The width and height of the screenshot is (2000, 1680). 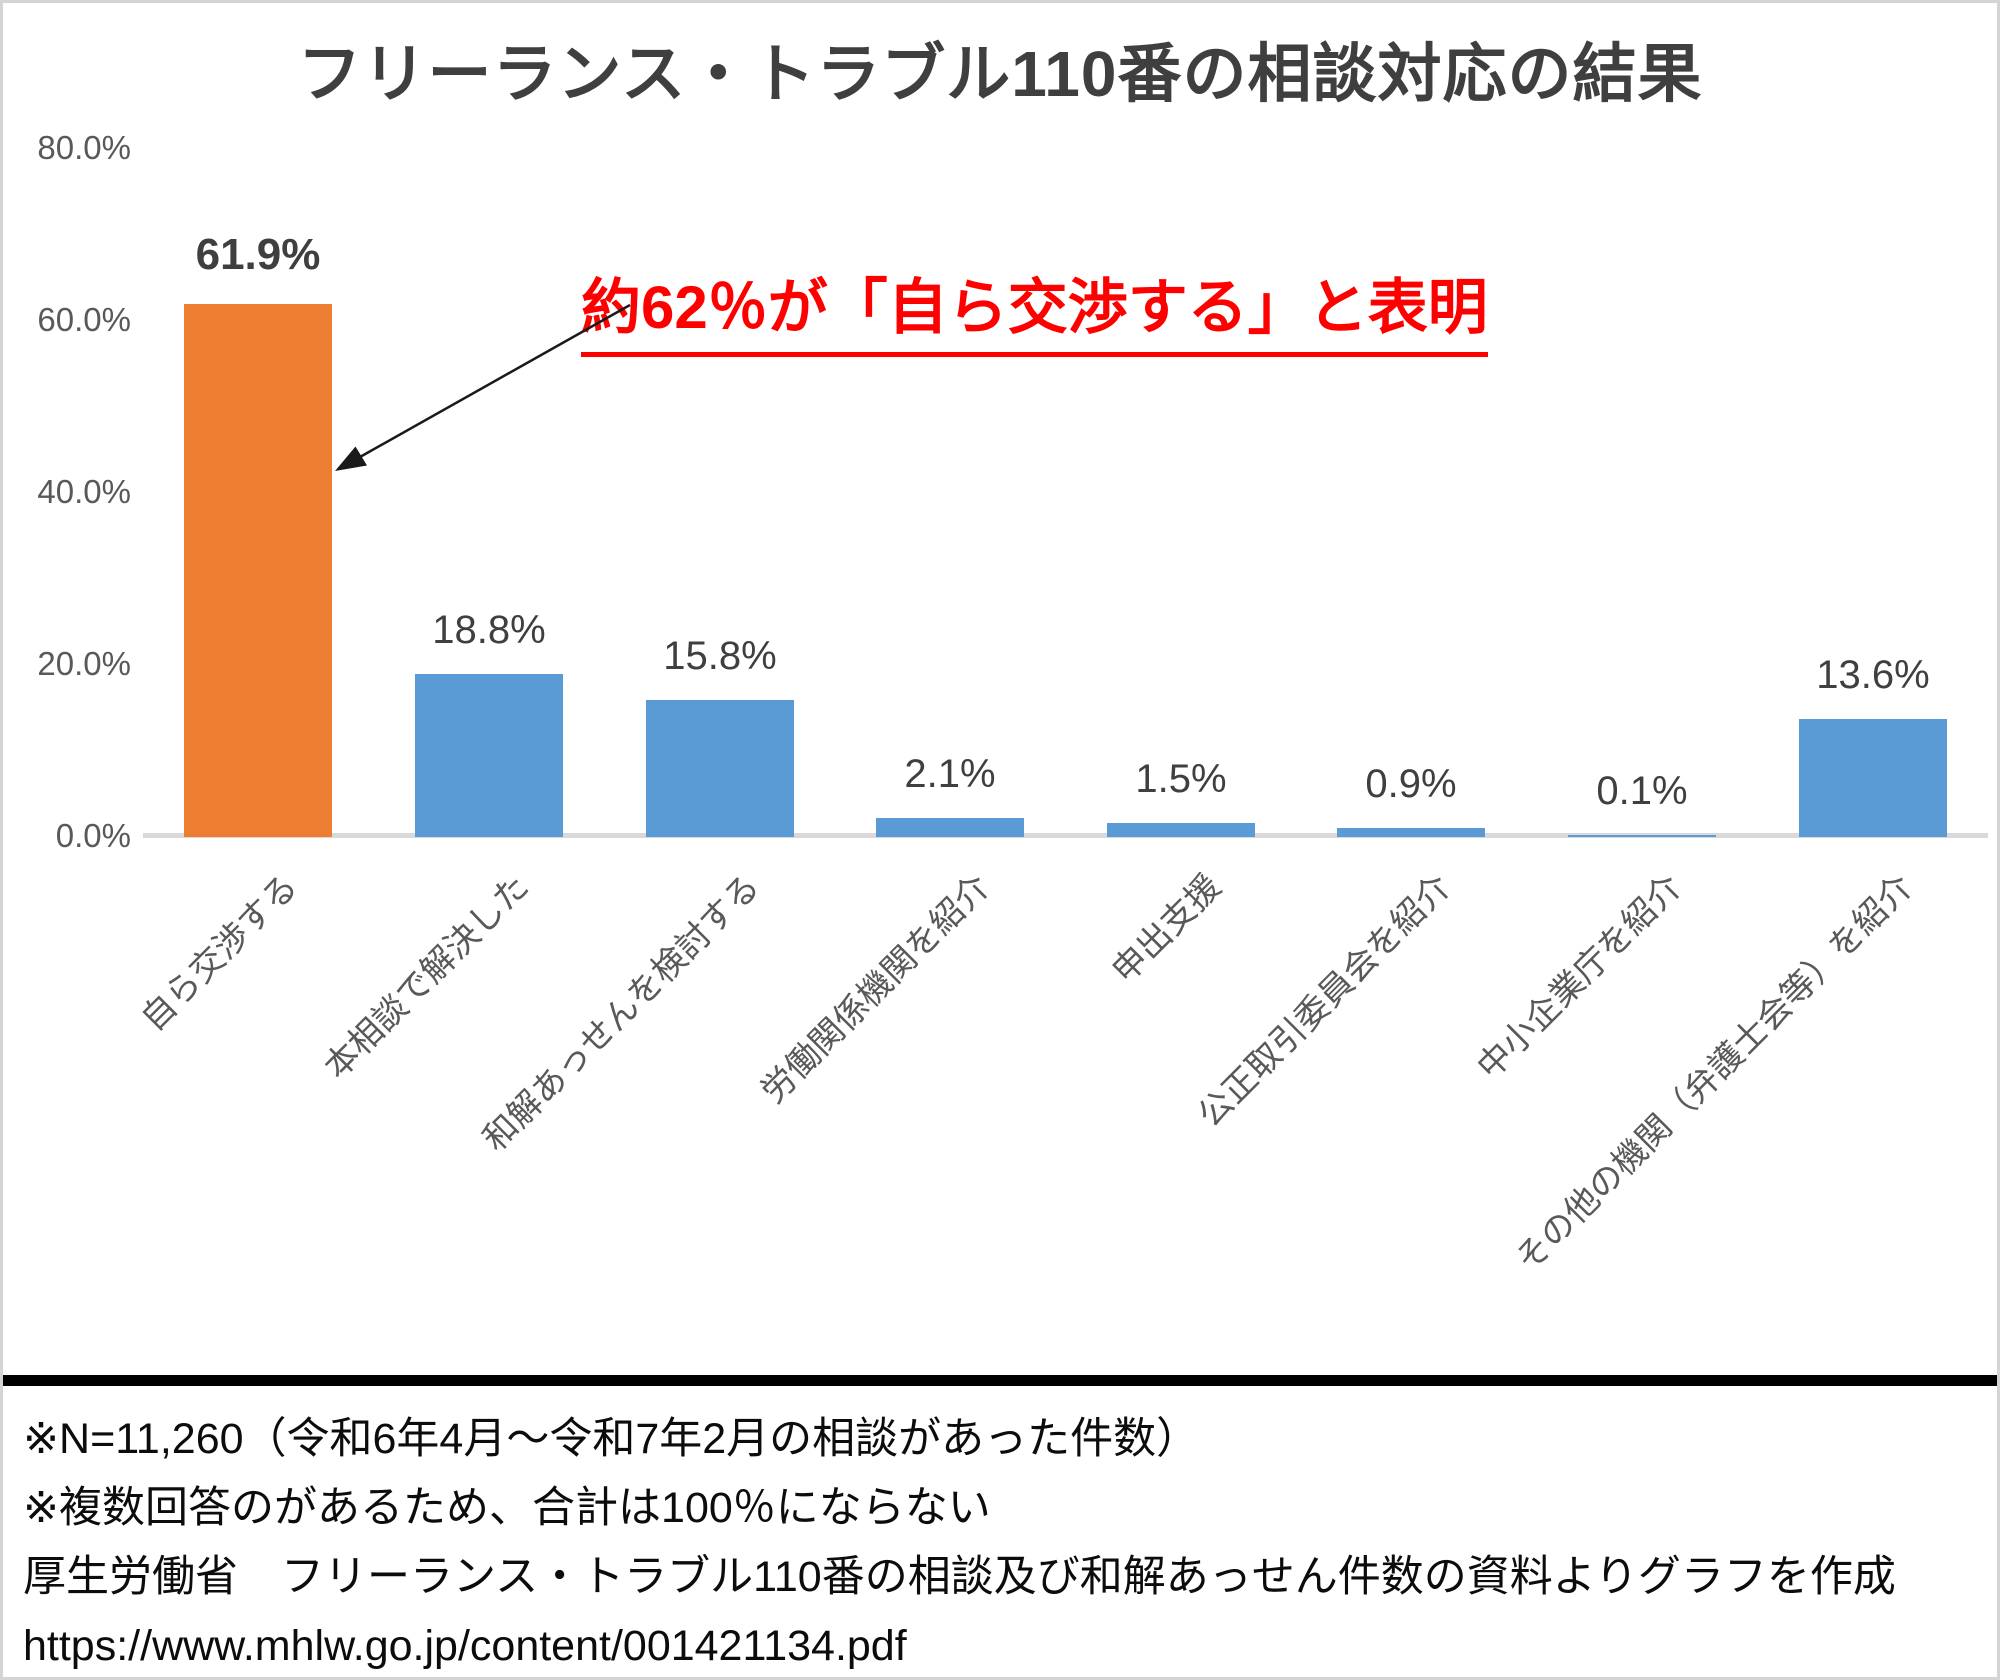 What do you see at coordinates (1642, 791) in the screenshot?
I see `bar-value-label: 0.1%` at bounding box center [1642, 791].